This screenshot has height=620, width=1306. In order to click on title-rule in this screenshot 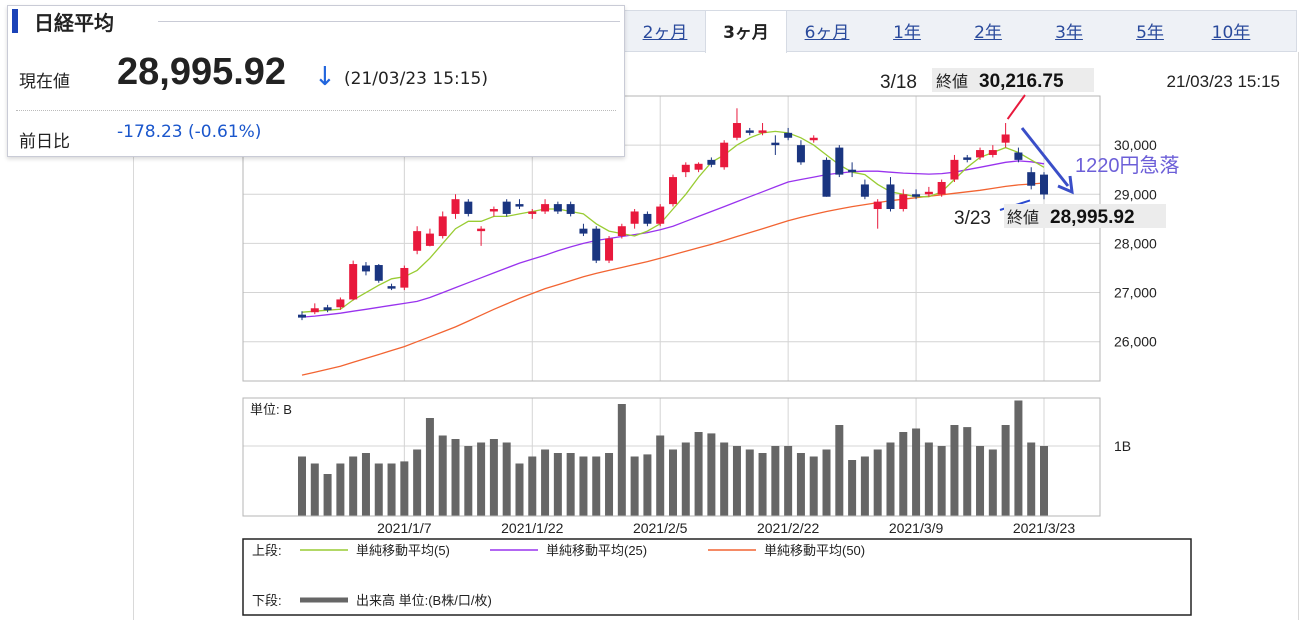, I will do `click(389, 21)`.